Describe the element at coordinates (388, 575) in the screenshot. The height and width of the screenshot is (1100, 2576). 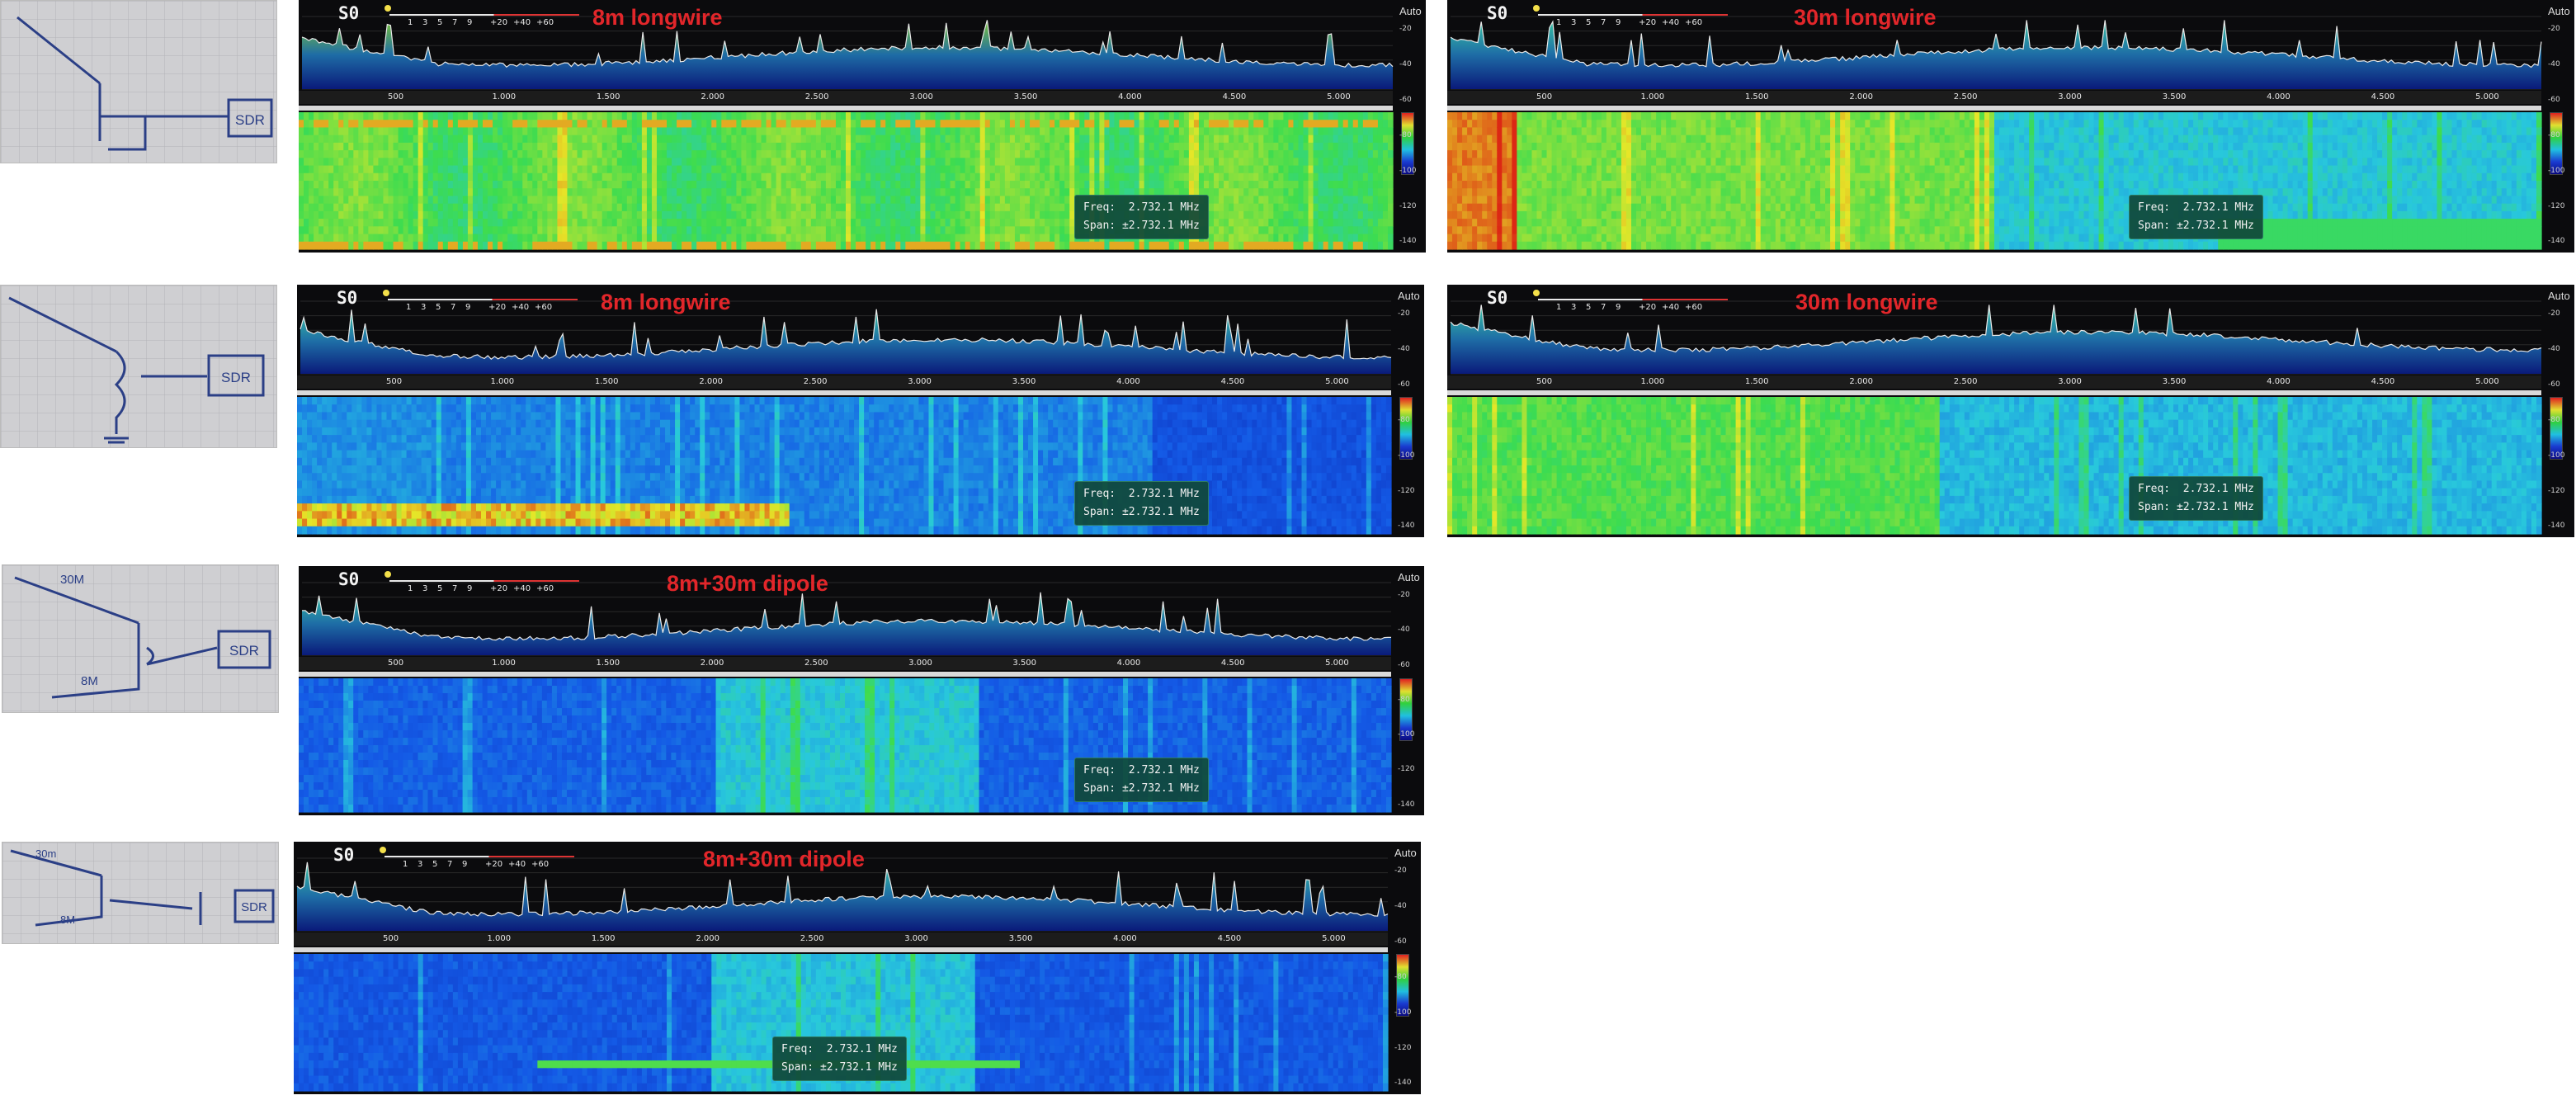
I see `smeter-indicator-icon` at that location.